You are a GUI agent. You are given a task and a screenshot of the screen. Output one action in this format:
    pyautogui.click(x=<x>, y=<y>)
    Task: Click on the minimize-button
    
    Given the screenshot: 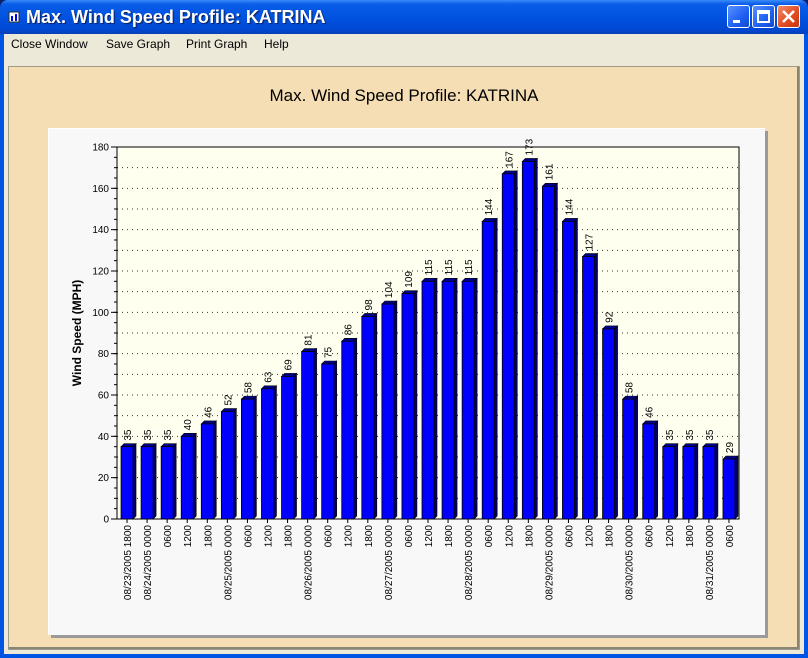 What is the action you would take?
    pyautogui.click(x=738, y=16)
    